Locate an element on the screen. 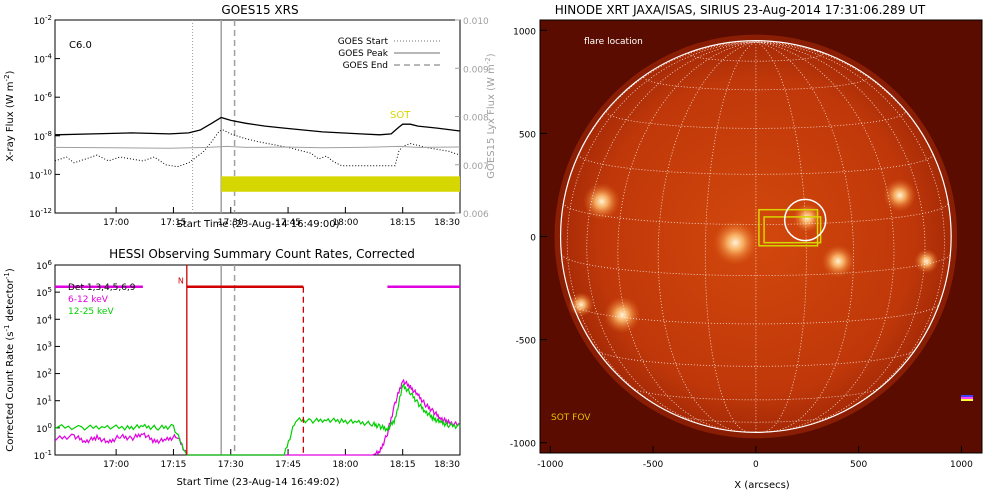 This screenshot has width=1000, height=500. hessi-y-tick-label: 10² is located at coordinates (44, 374).